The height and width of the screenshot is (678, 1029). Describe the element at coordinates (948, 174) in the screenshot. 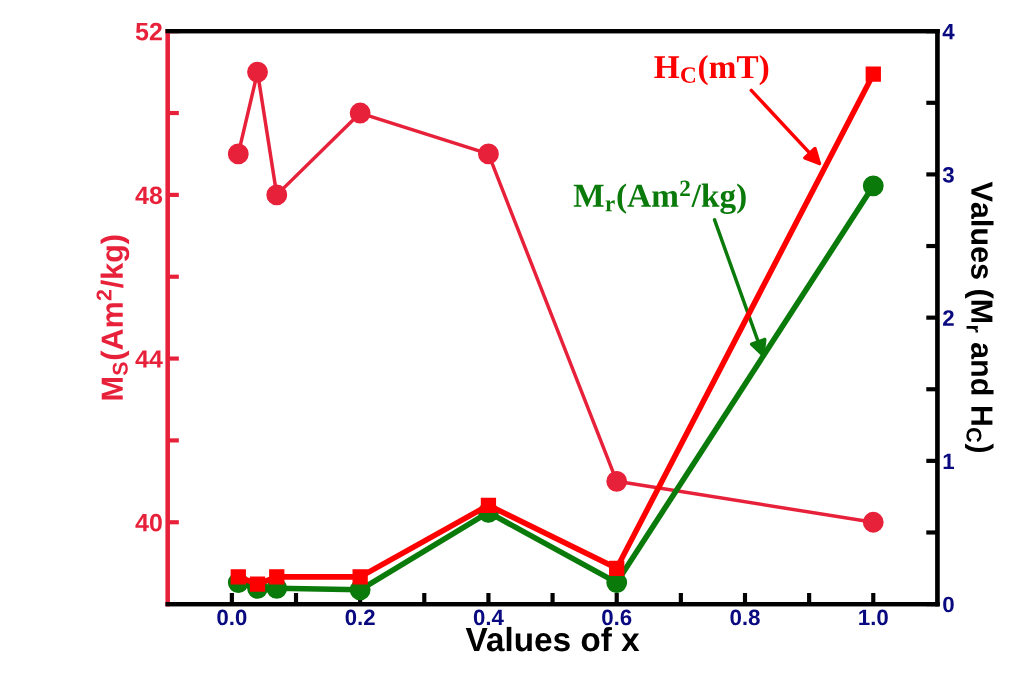

I see `y2-tick-label: 3` at that location.